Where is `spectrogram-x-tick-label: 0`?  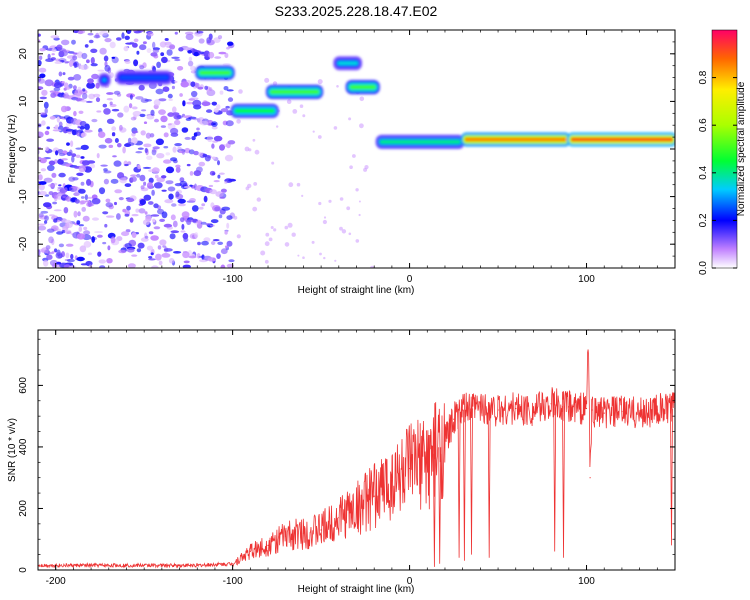 spectrogram-x-tick-label: 0 is located at coordinates (410, 279).